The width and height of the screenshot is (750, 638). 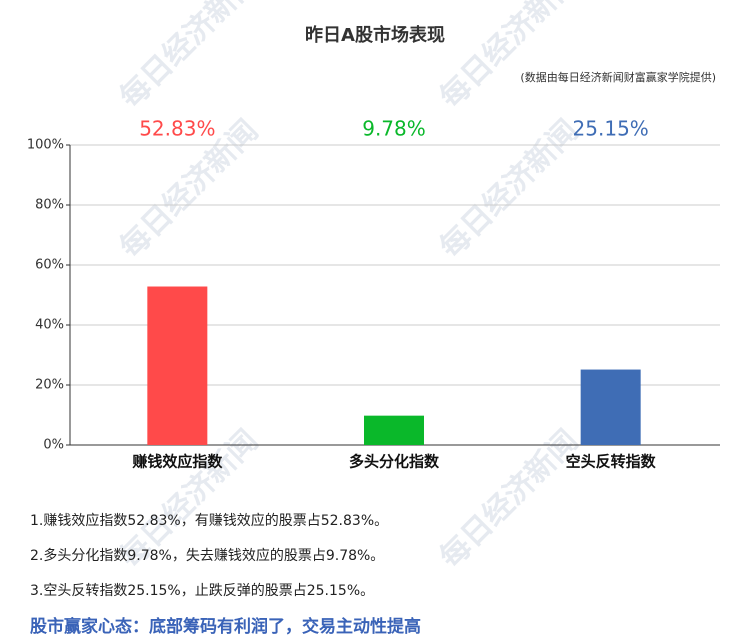 What do you see at coordinates (209, 520) in the screenshot?
I see `note: 1.赚钱效应指数52.83%，有赚钱效应的股票占52.83%。` at bounding box center [209, 520].